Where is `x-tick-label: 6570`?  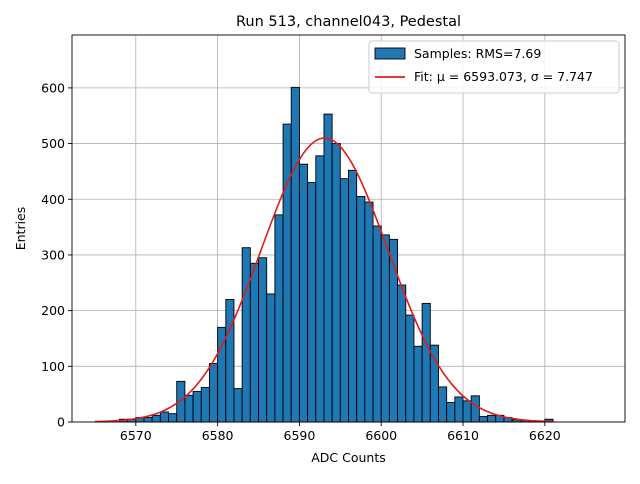 x-tick-label: 6570 is located at coordinates (136, 435).